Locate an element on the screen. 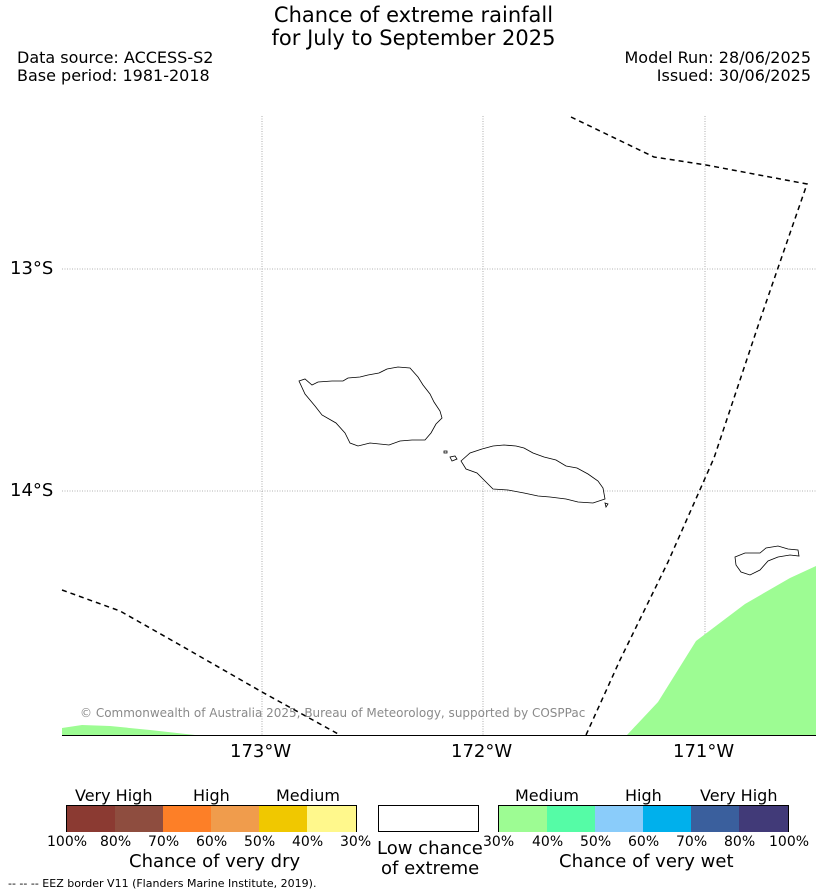 The image size is (827, 896). base-period-text: Base period: 1981-2018 is located at coordinates (113, 75).